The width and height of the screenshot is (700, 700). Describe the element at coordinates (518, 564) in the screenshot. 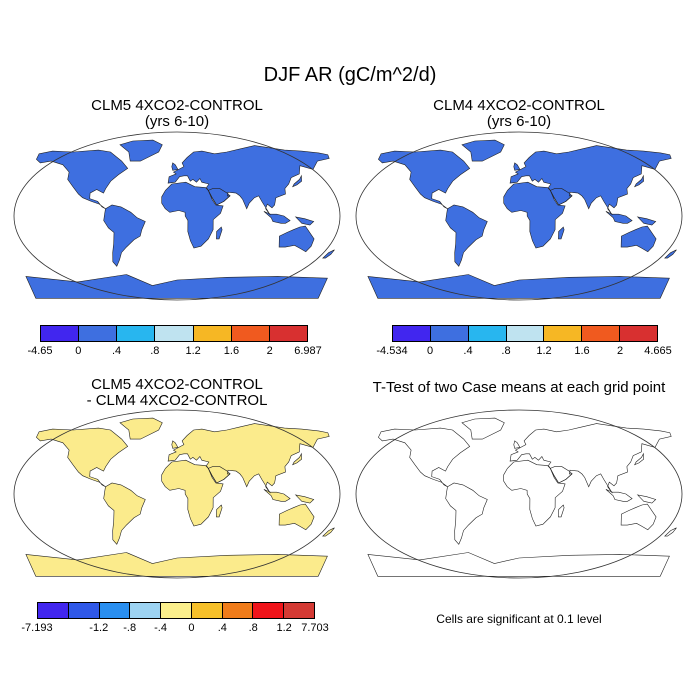

I see `coast-antarctica` at that location.